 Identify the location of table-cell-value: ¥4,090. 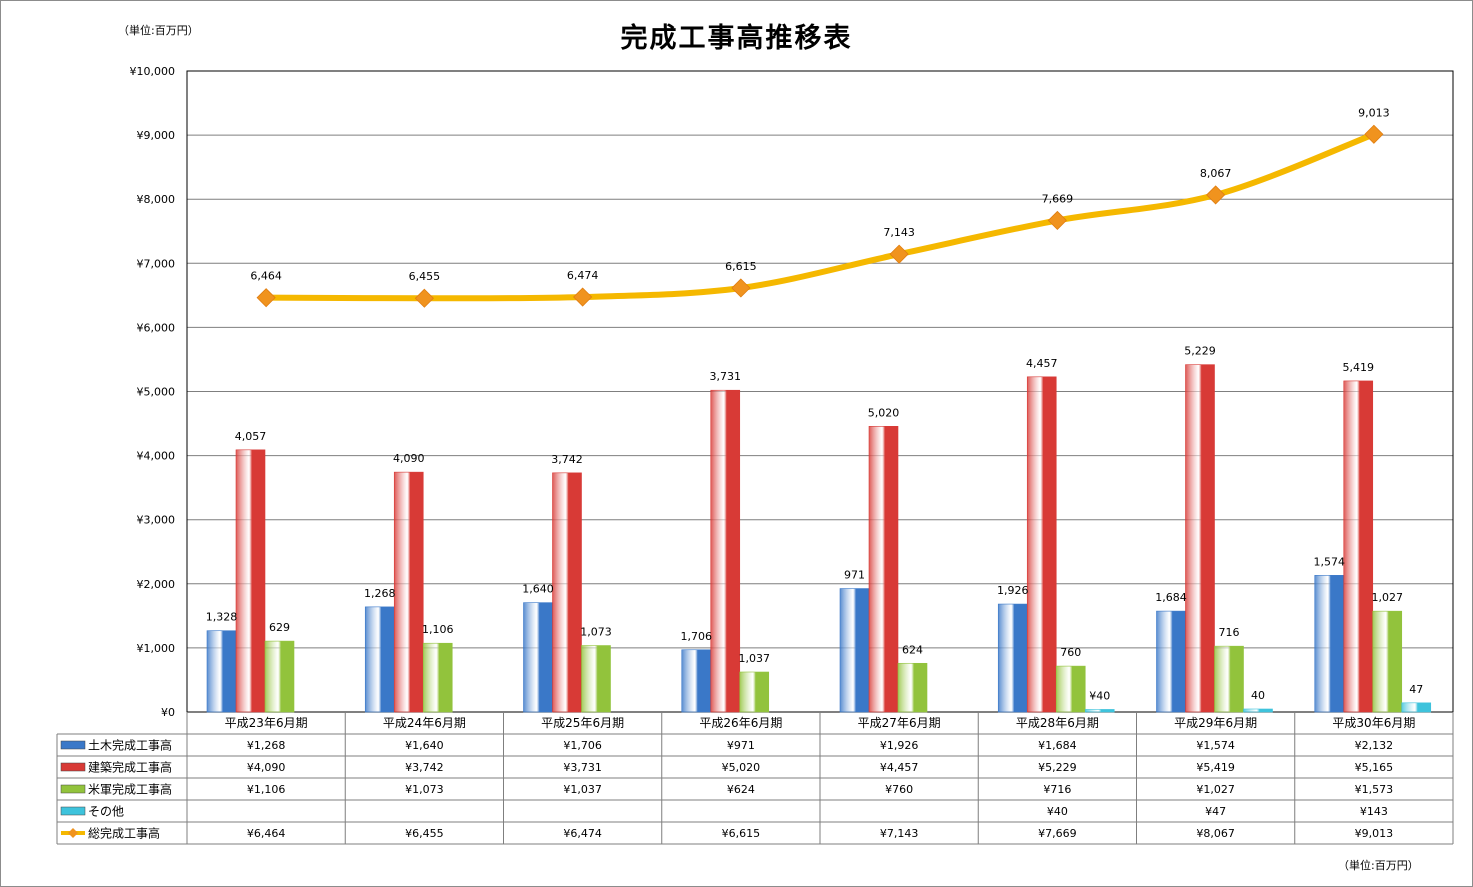
(266, 767).